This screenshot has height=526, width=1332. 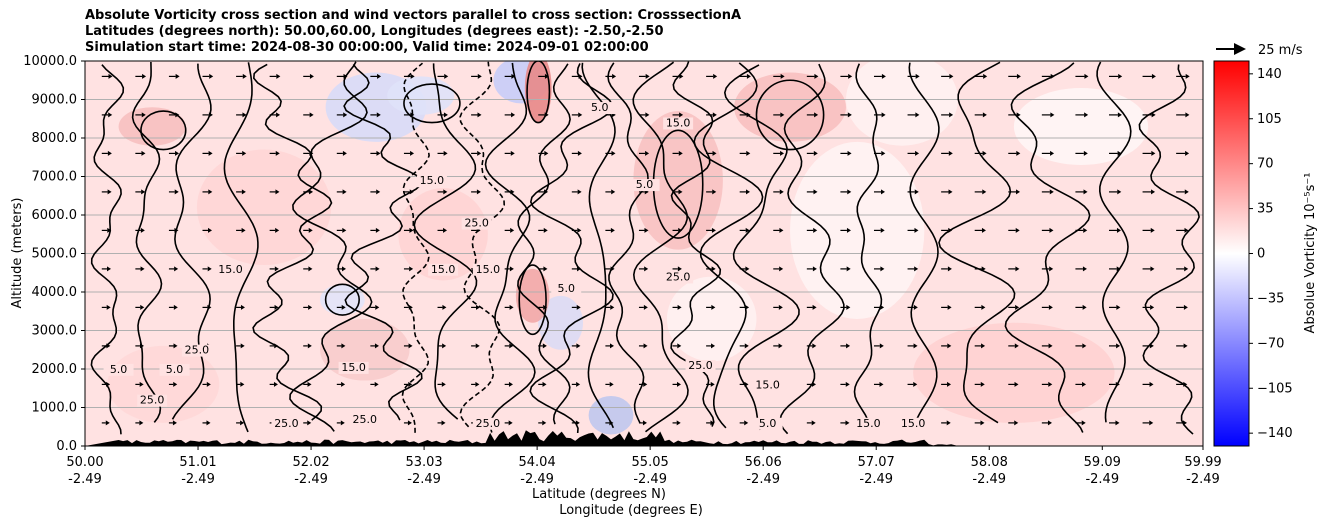 I want to click on x-tick-label-lat: 53.03, so click(x=423, y=462).